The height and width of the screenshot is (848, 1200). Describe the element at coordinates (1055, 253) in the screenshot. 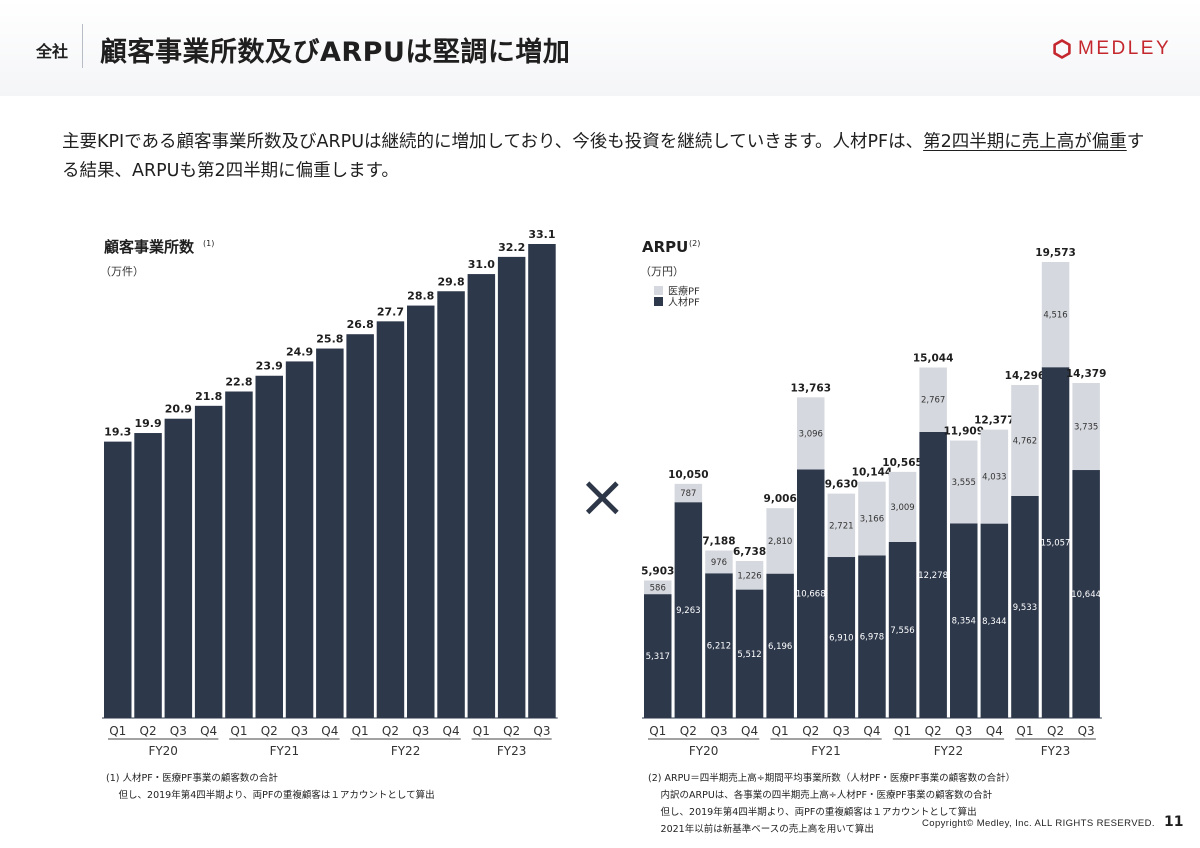

I see `chart2-total-label: 19,573` at that location.